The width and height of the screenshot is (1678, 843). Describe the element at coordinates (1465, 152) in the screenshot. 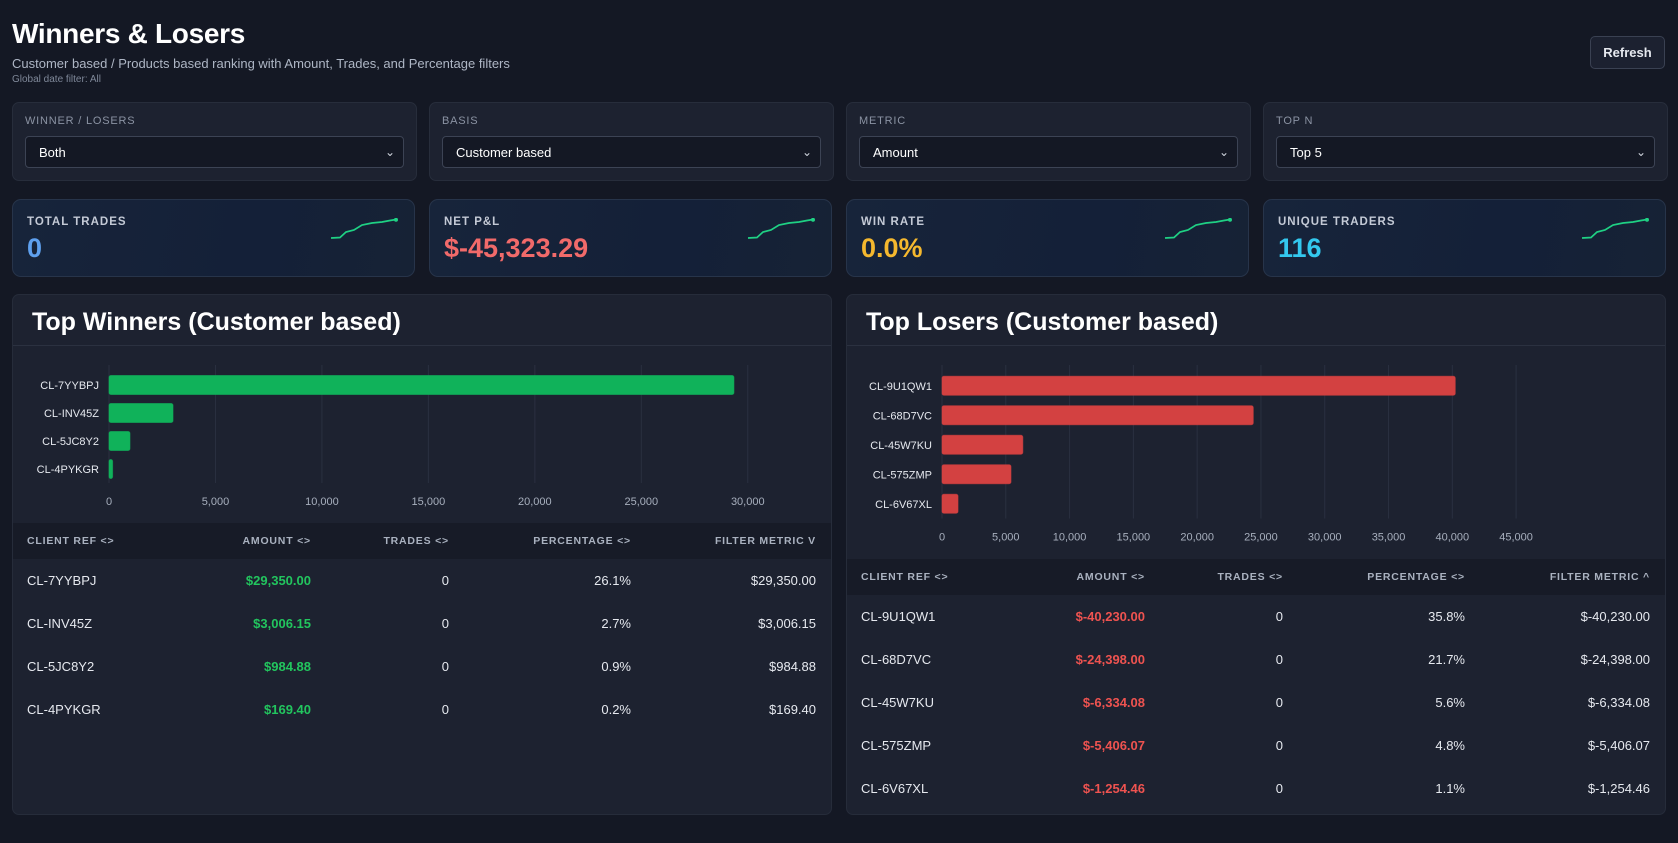

I see `top-n-select: Top 5 ⌄` at that location.